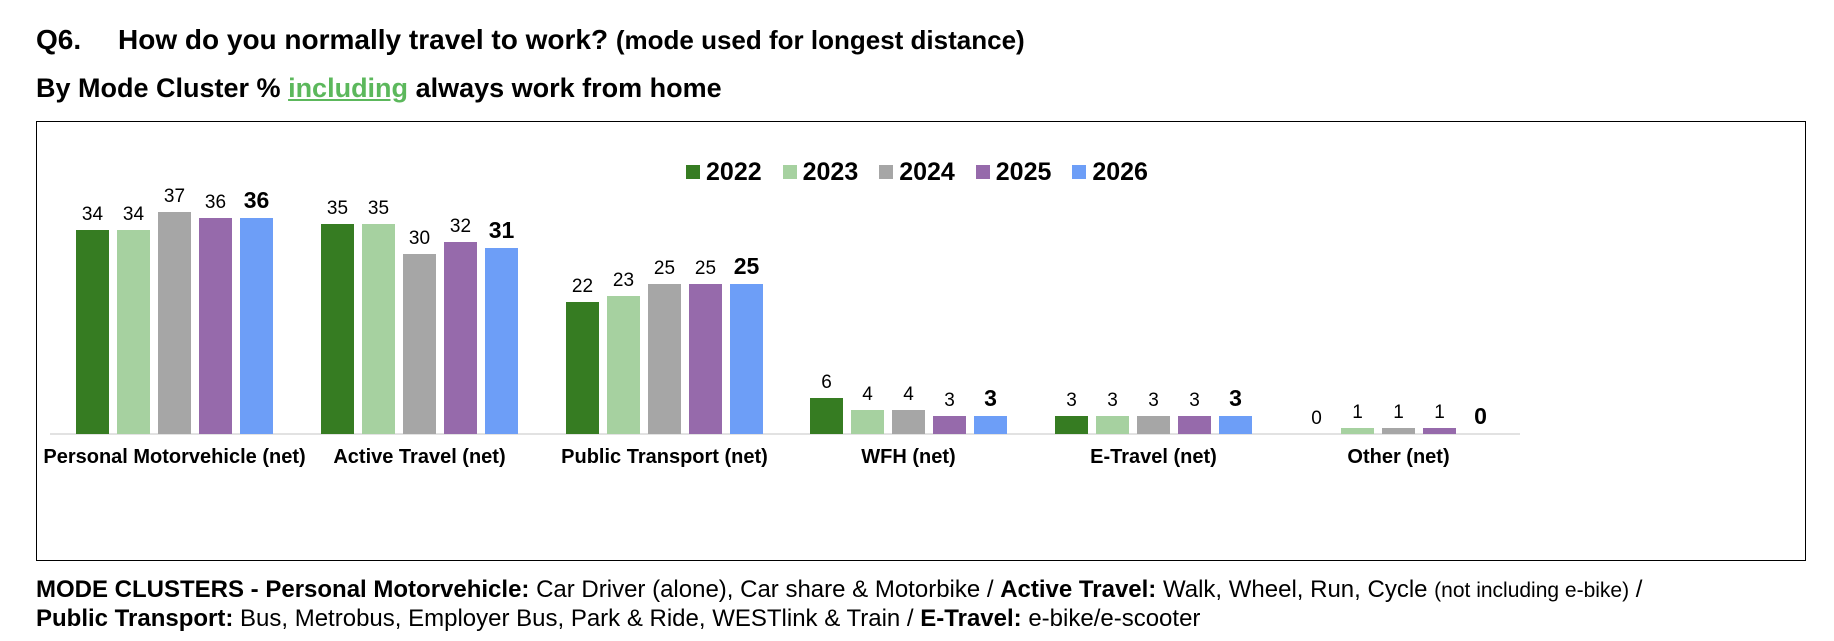 This screenshot has width=1834, height=641. What do you see at coordinates (1120, 171) in the screenshot?
I see `legend-label-2026: 2026` at bounding box center [1120, 171].